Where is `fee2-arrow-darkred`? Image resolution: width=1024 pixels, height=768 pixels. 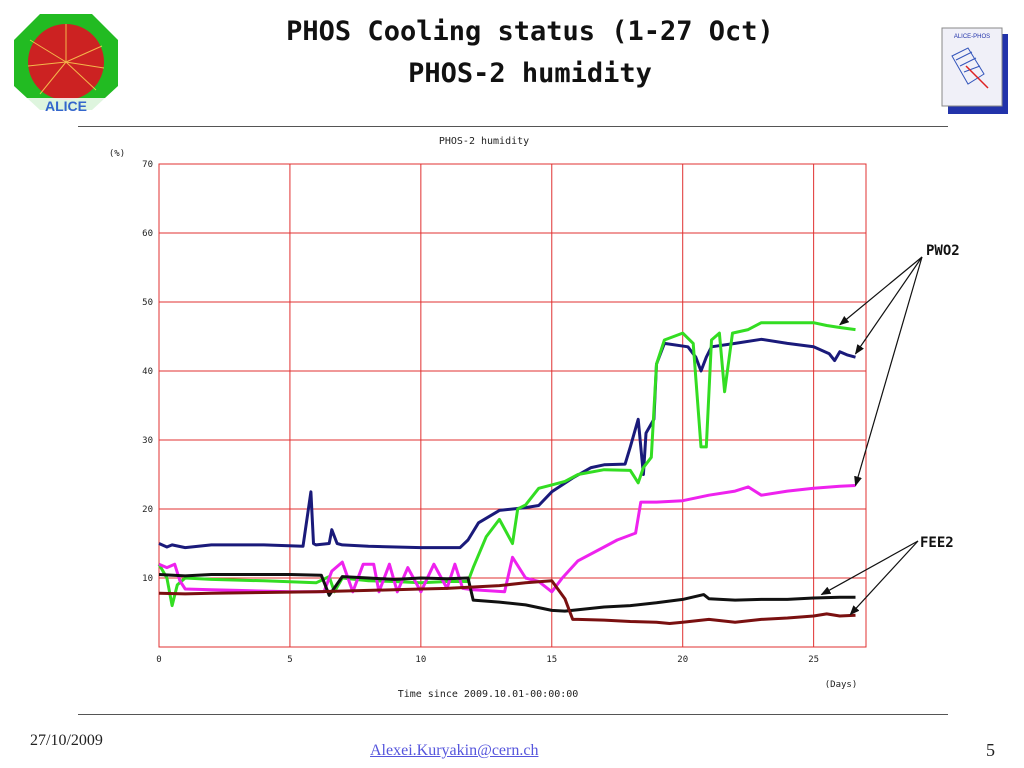 fee2-arrow-darkred is located at coordinates (884, 578).